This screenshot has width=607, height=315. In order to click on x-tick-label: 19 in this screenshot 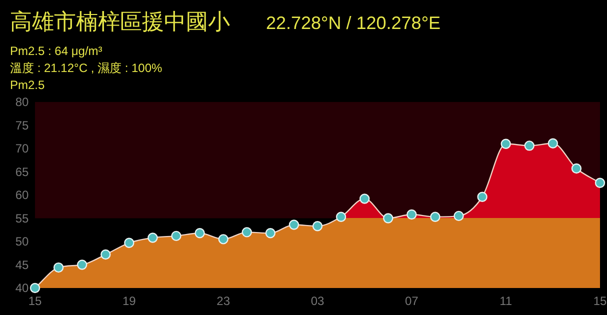, I will do `click(129, 301)`.